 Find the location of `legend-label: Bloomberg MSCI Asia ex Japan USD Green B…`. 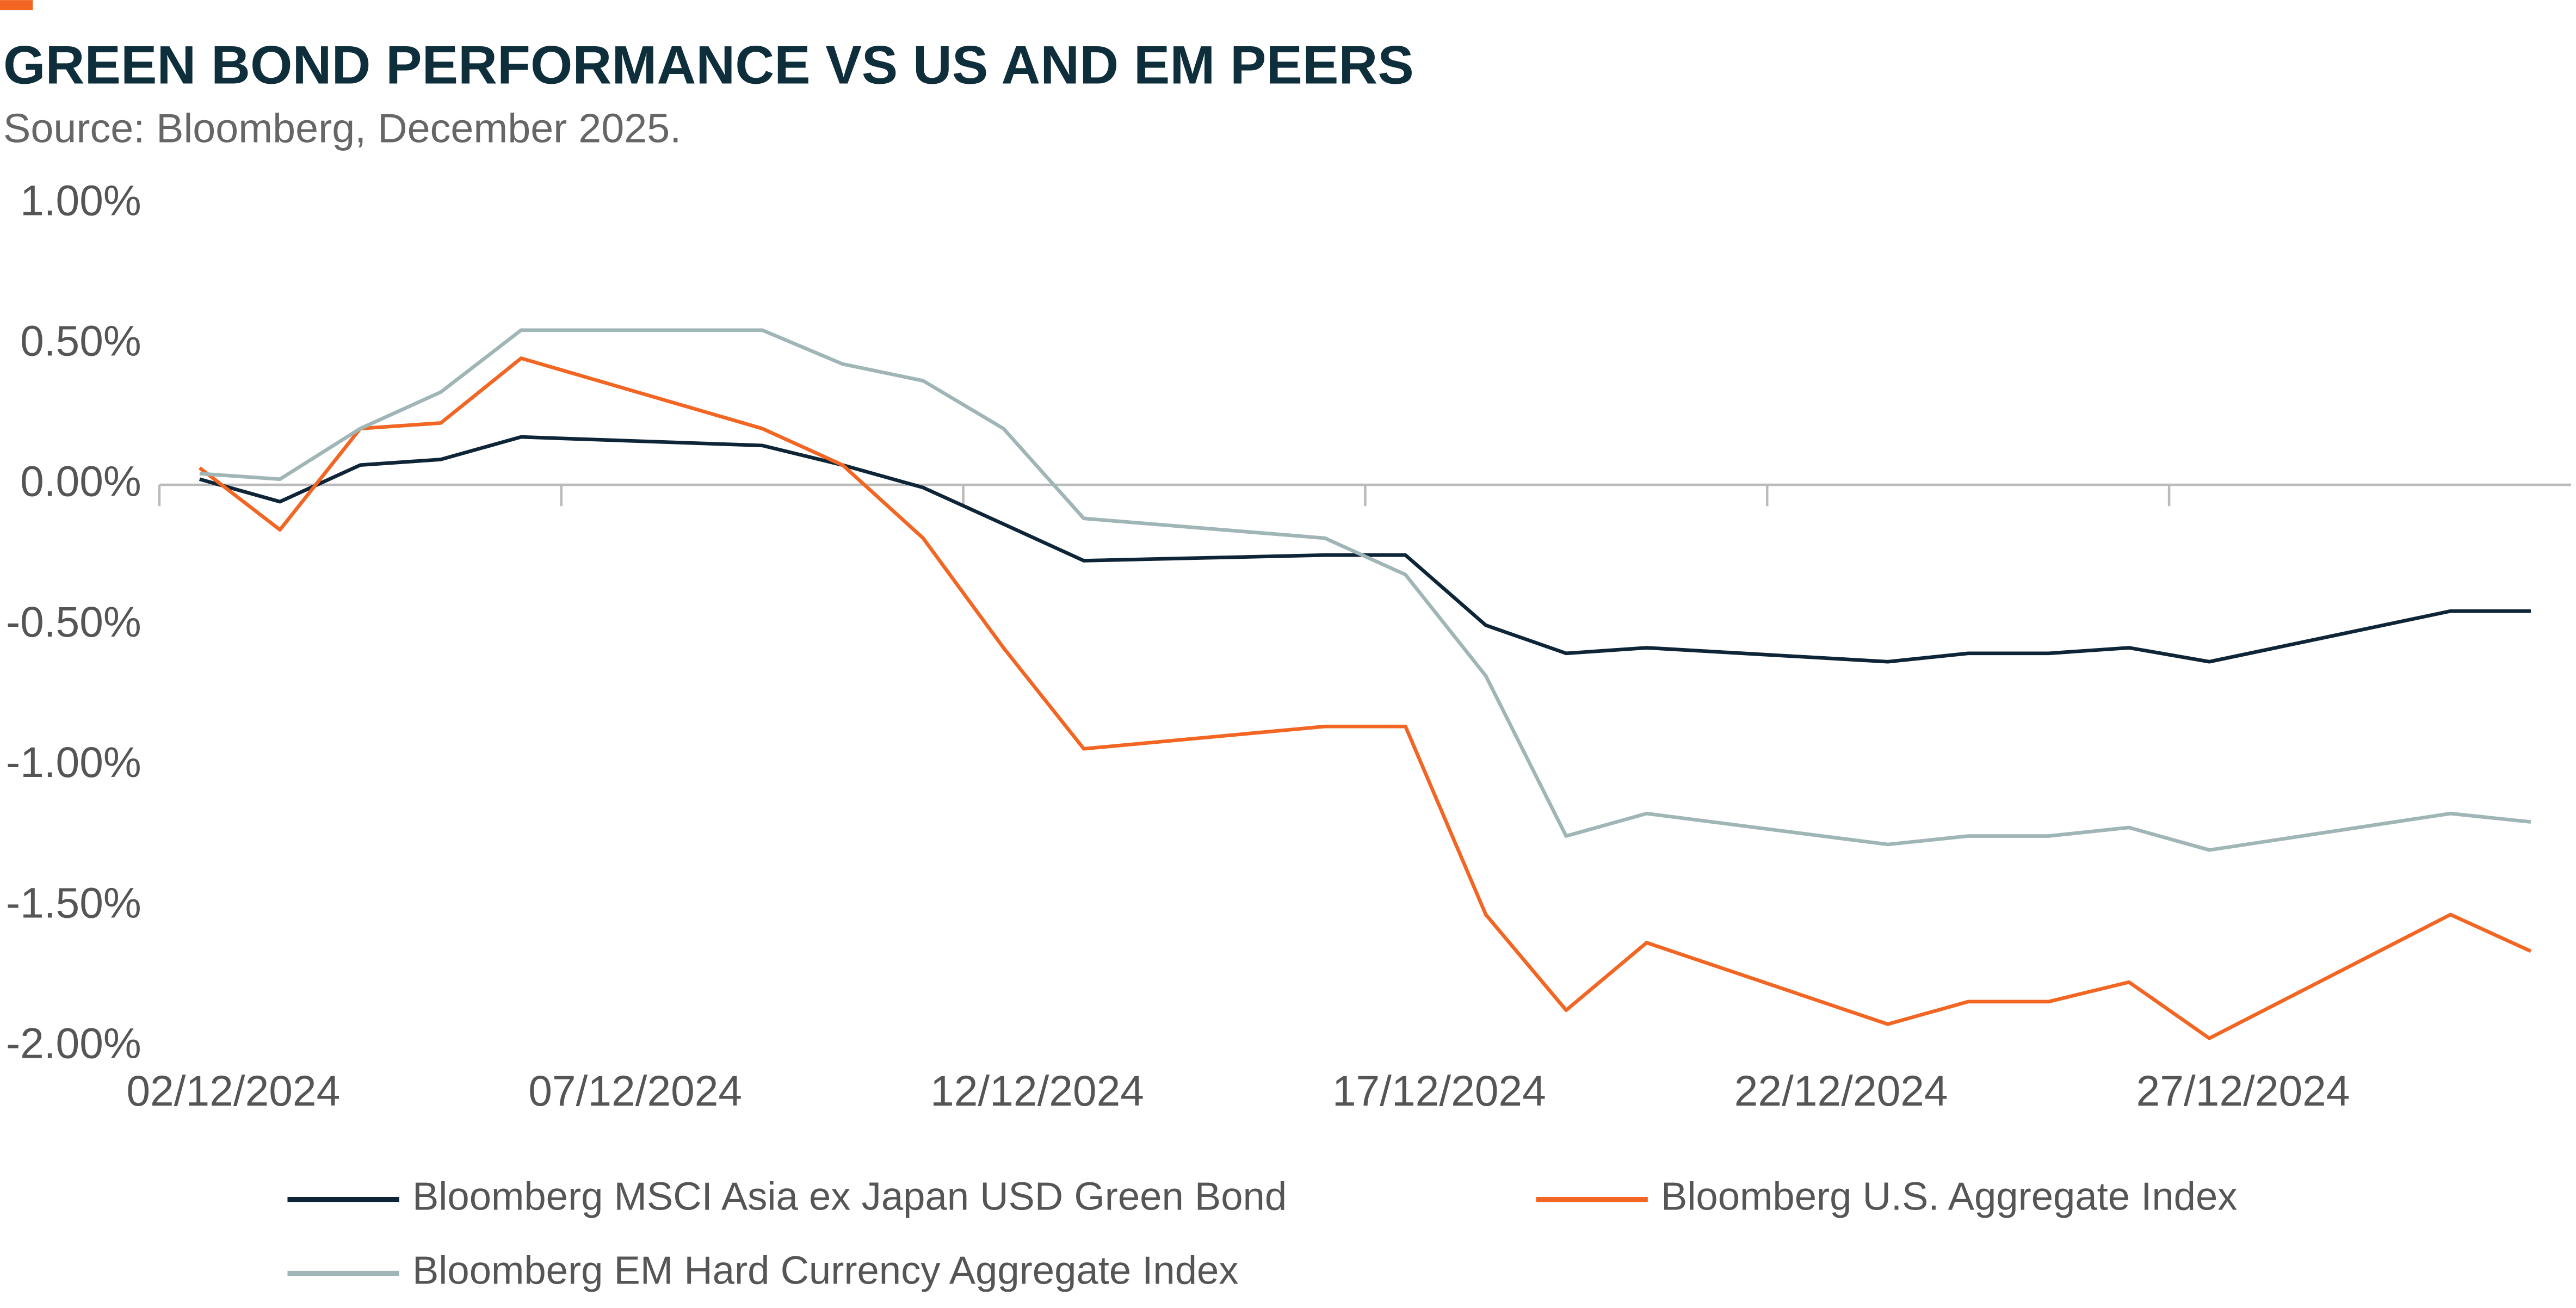

legend-label: Bloomberg MSCI Asia ex Japan USD Green B… is located at coordinates (850, 1197).